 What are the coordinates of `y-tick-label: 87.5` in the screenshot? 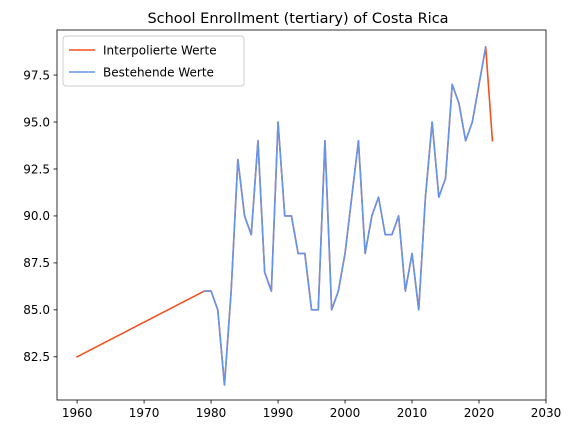 It's located at (36, 263).